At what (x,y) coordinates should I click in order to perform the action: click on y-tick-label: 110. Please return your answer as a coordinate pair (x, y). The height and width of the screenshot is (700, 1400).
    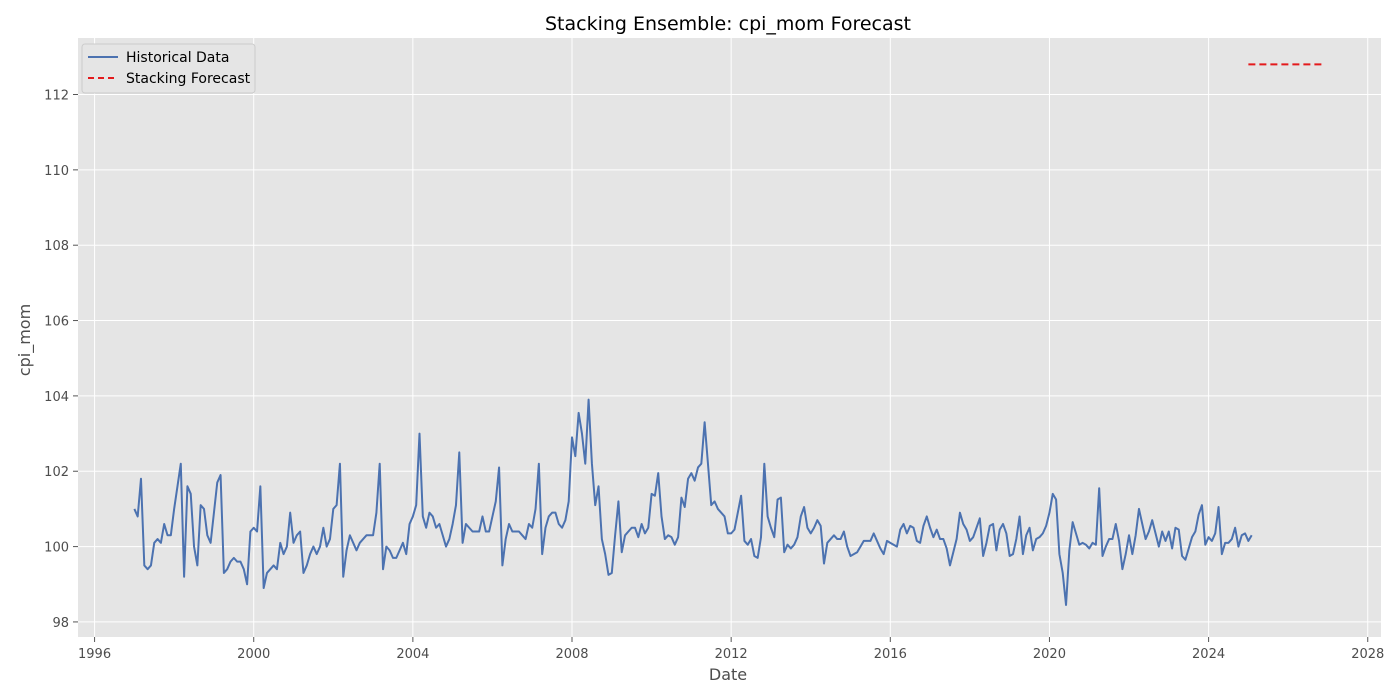
    Looking at the image, I should click on (56, 171).